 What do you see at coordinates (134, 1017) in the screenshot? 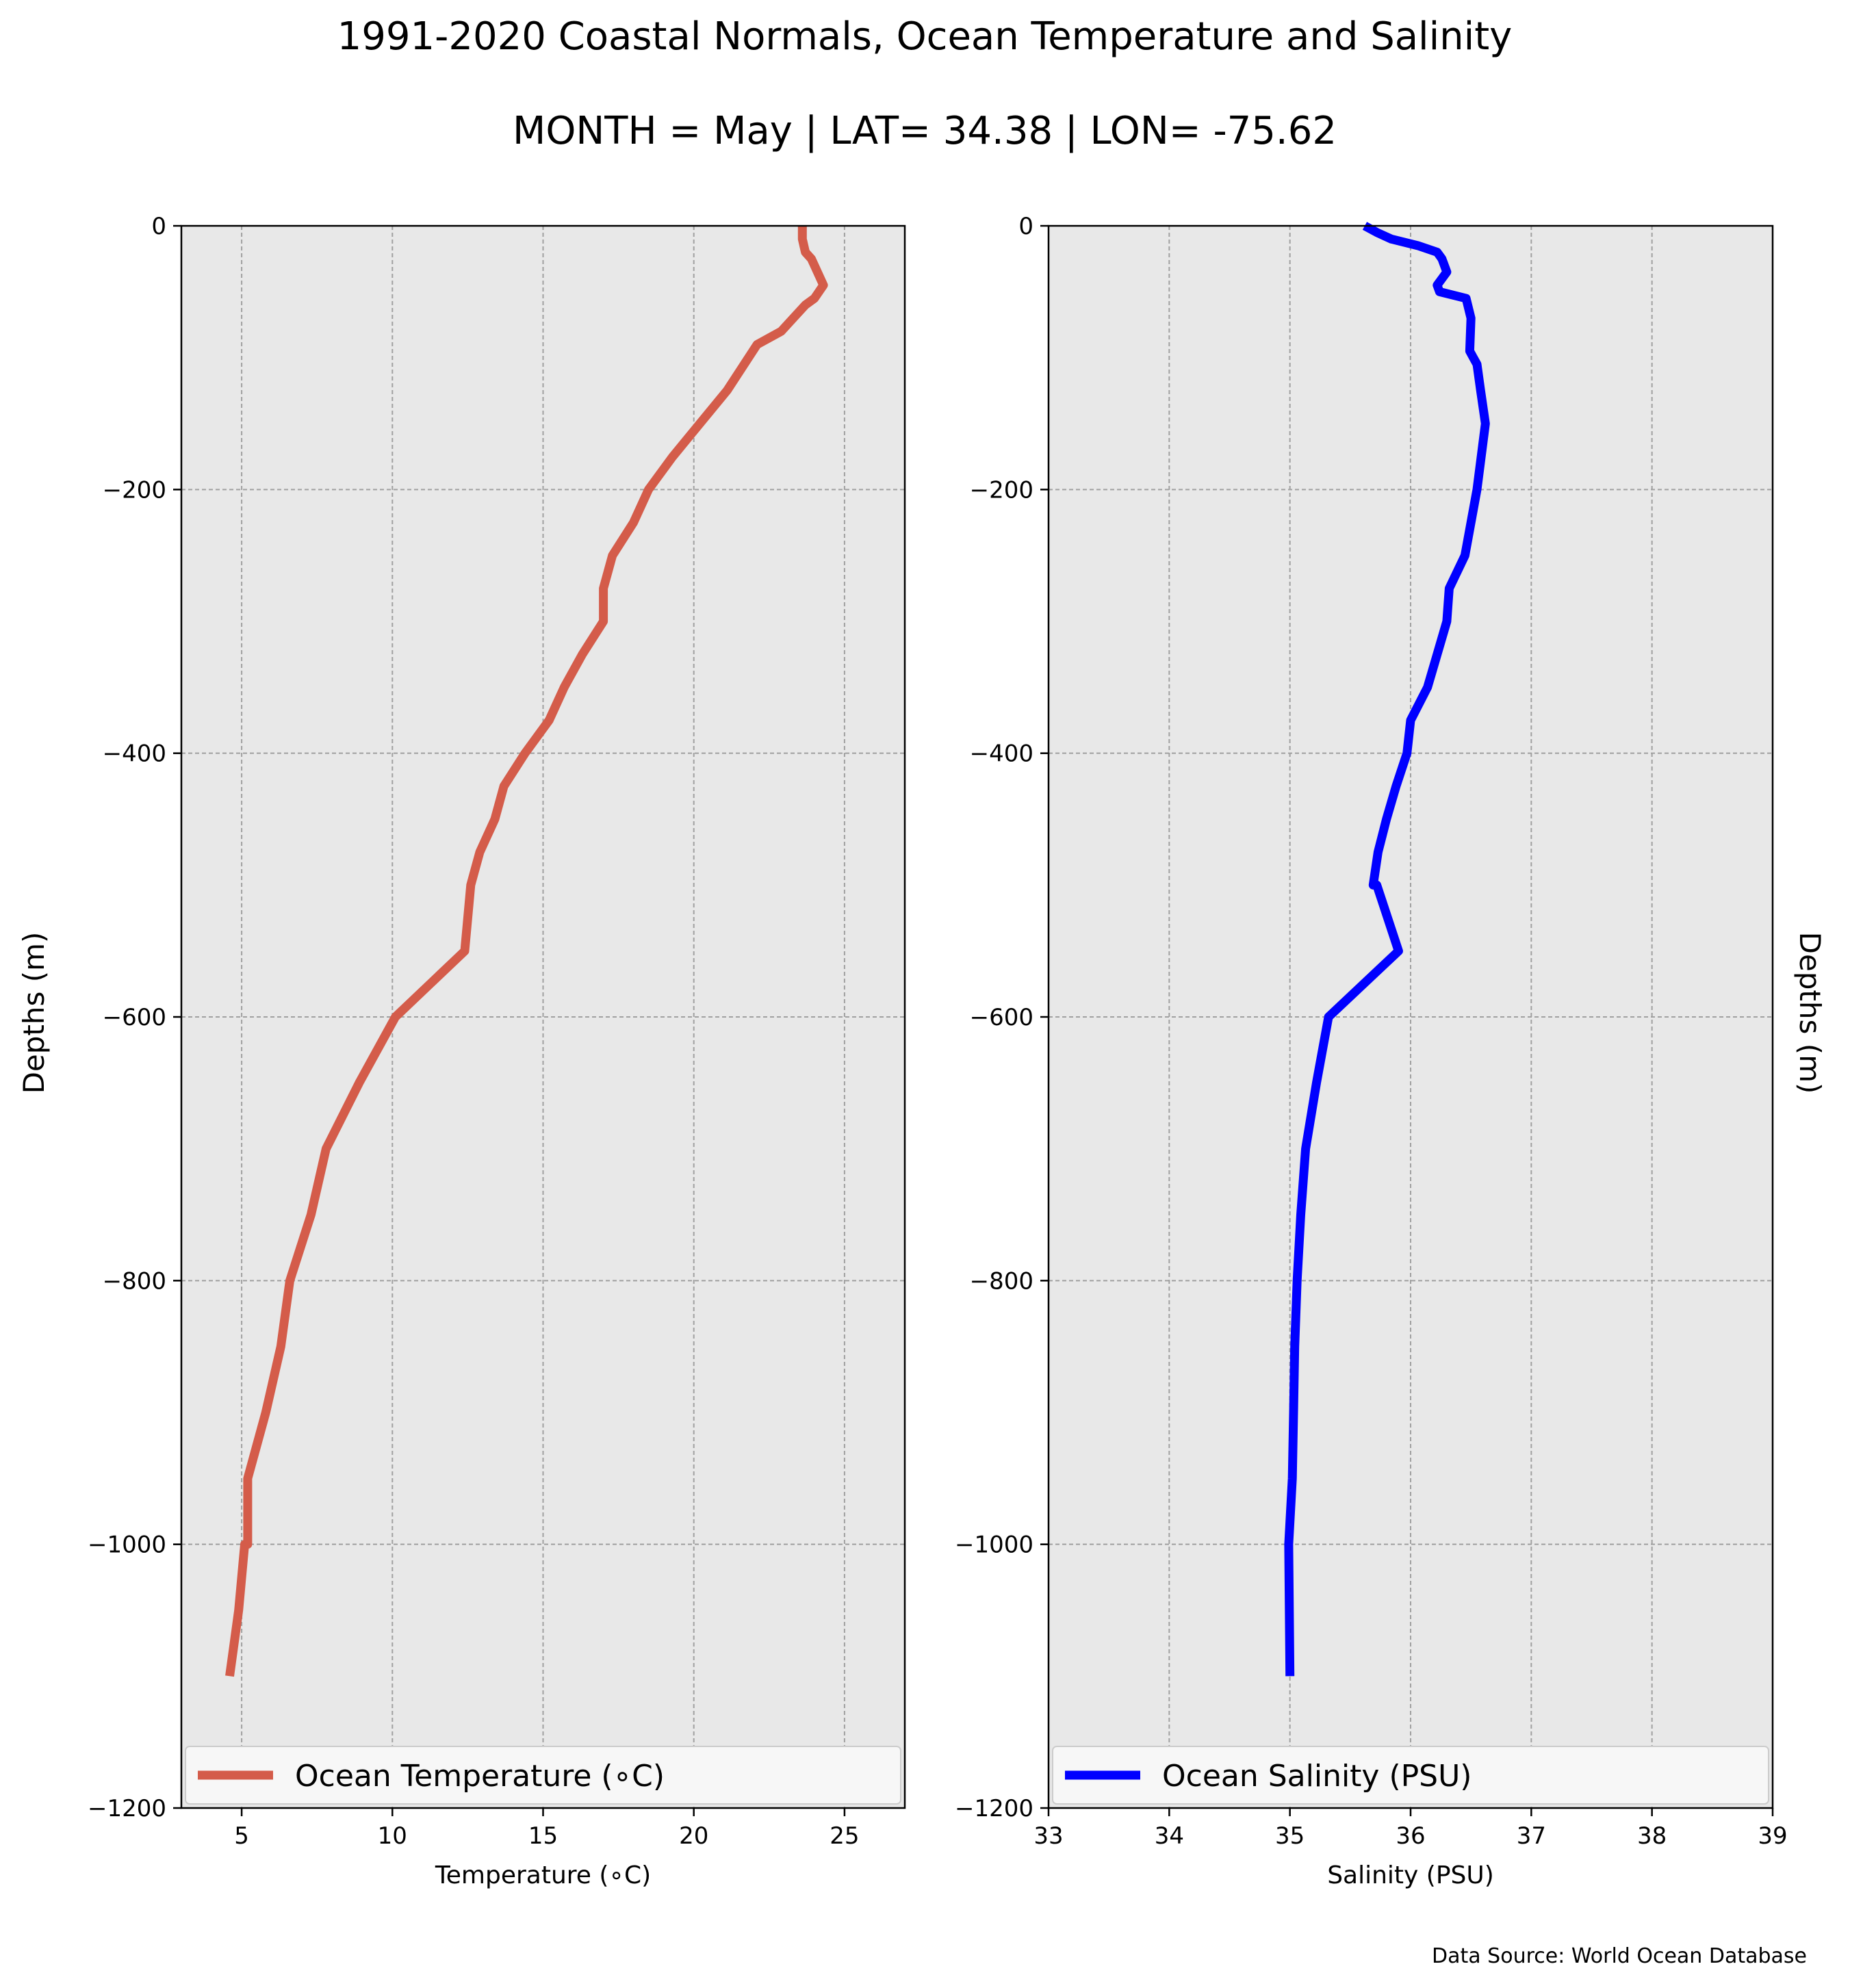
I see `temp-y-tick-label: −600` at bounding box center [134, 1017].